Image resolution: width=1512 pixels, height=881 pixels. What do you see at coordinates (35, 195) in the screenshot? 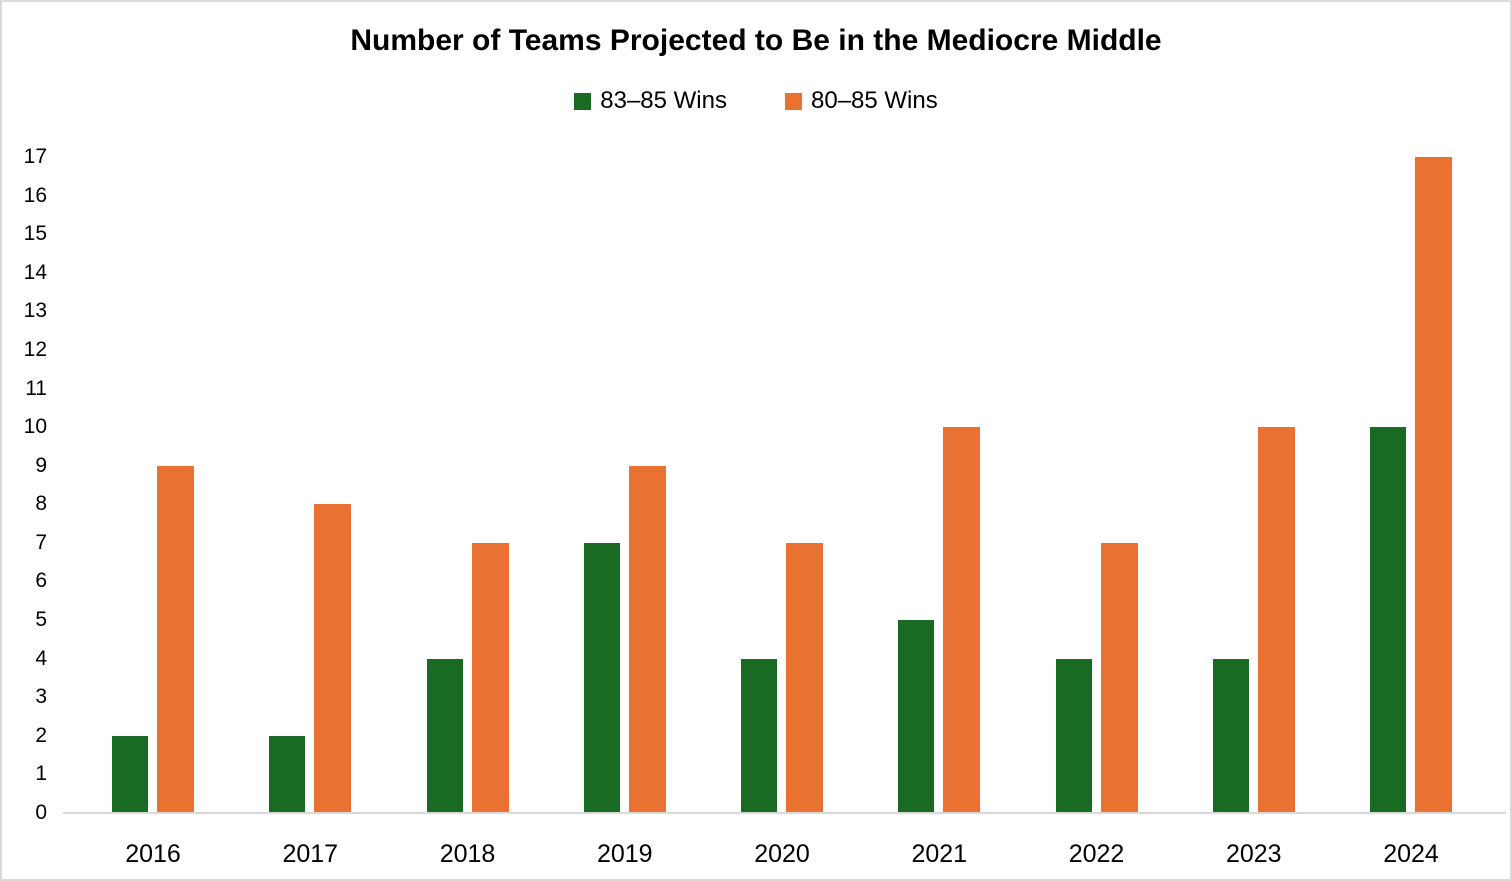
I see `y-tick-label: 16` at bounding box center [35, 195].